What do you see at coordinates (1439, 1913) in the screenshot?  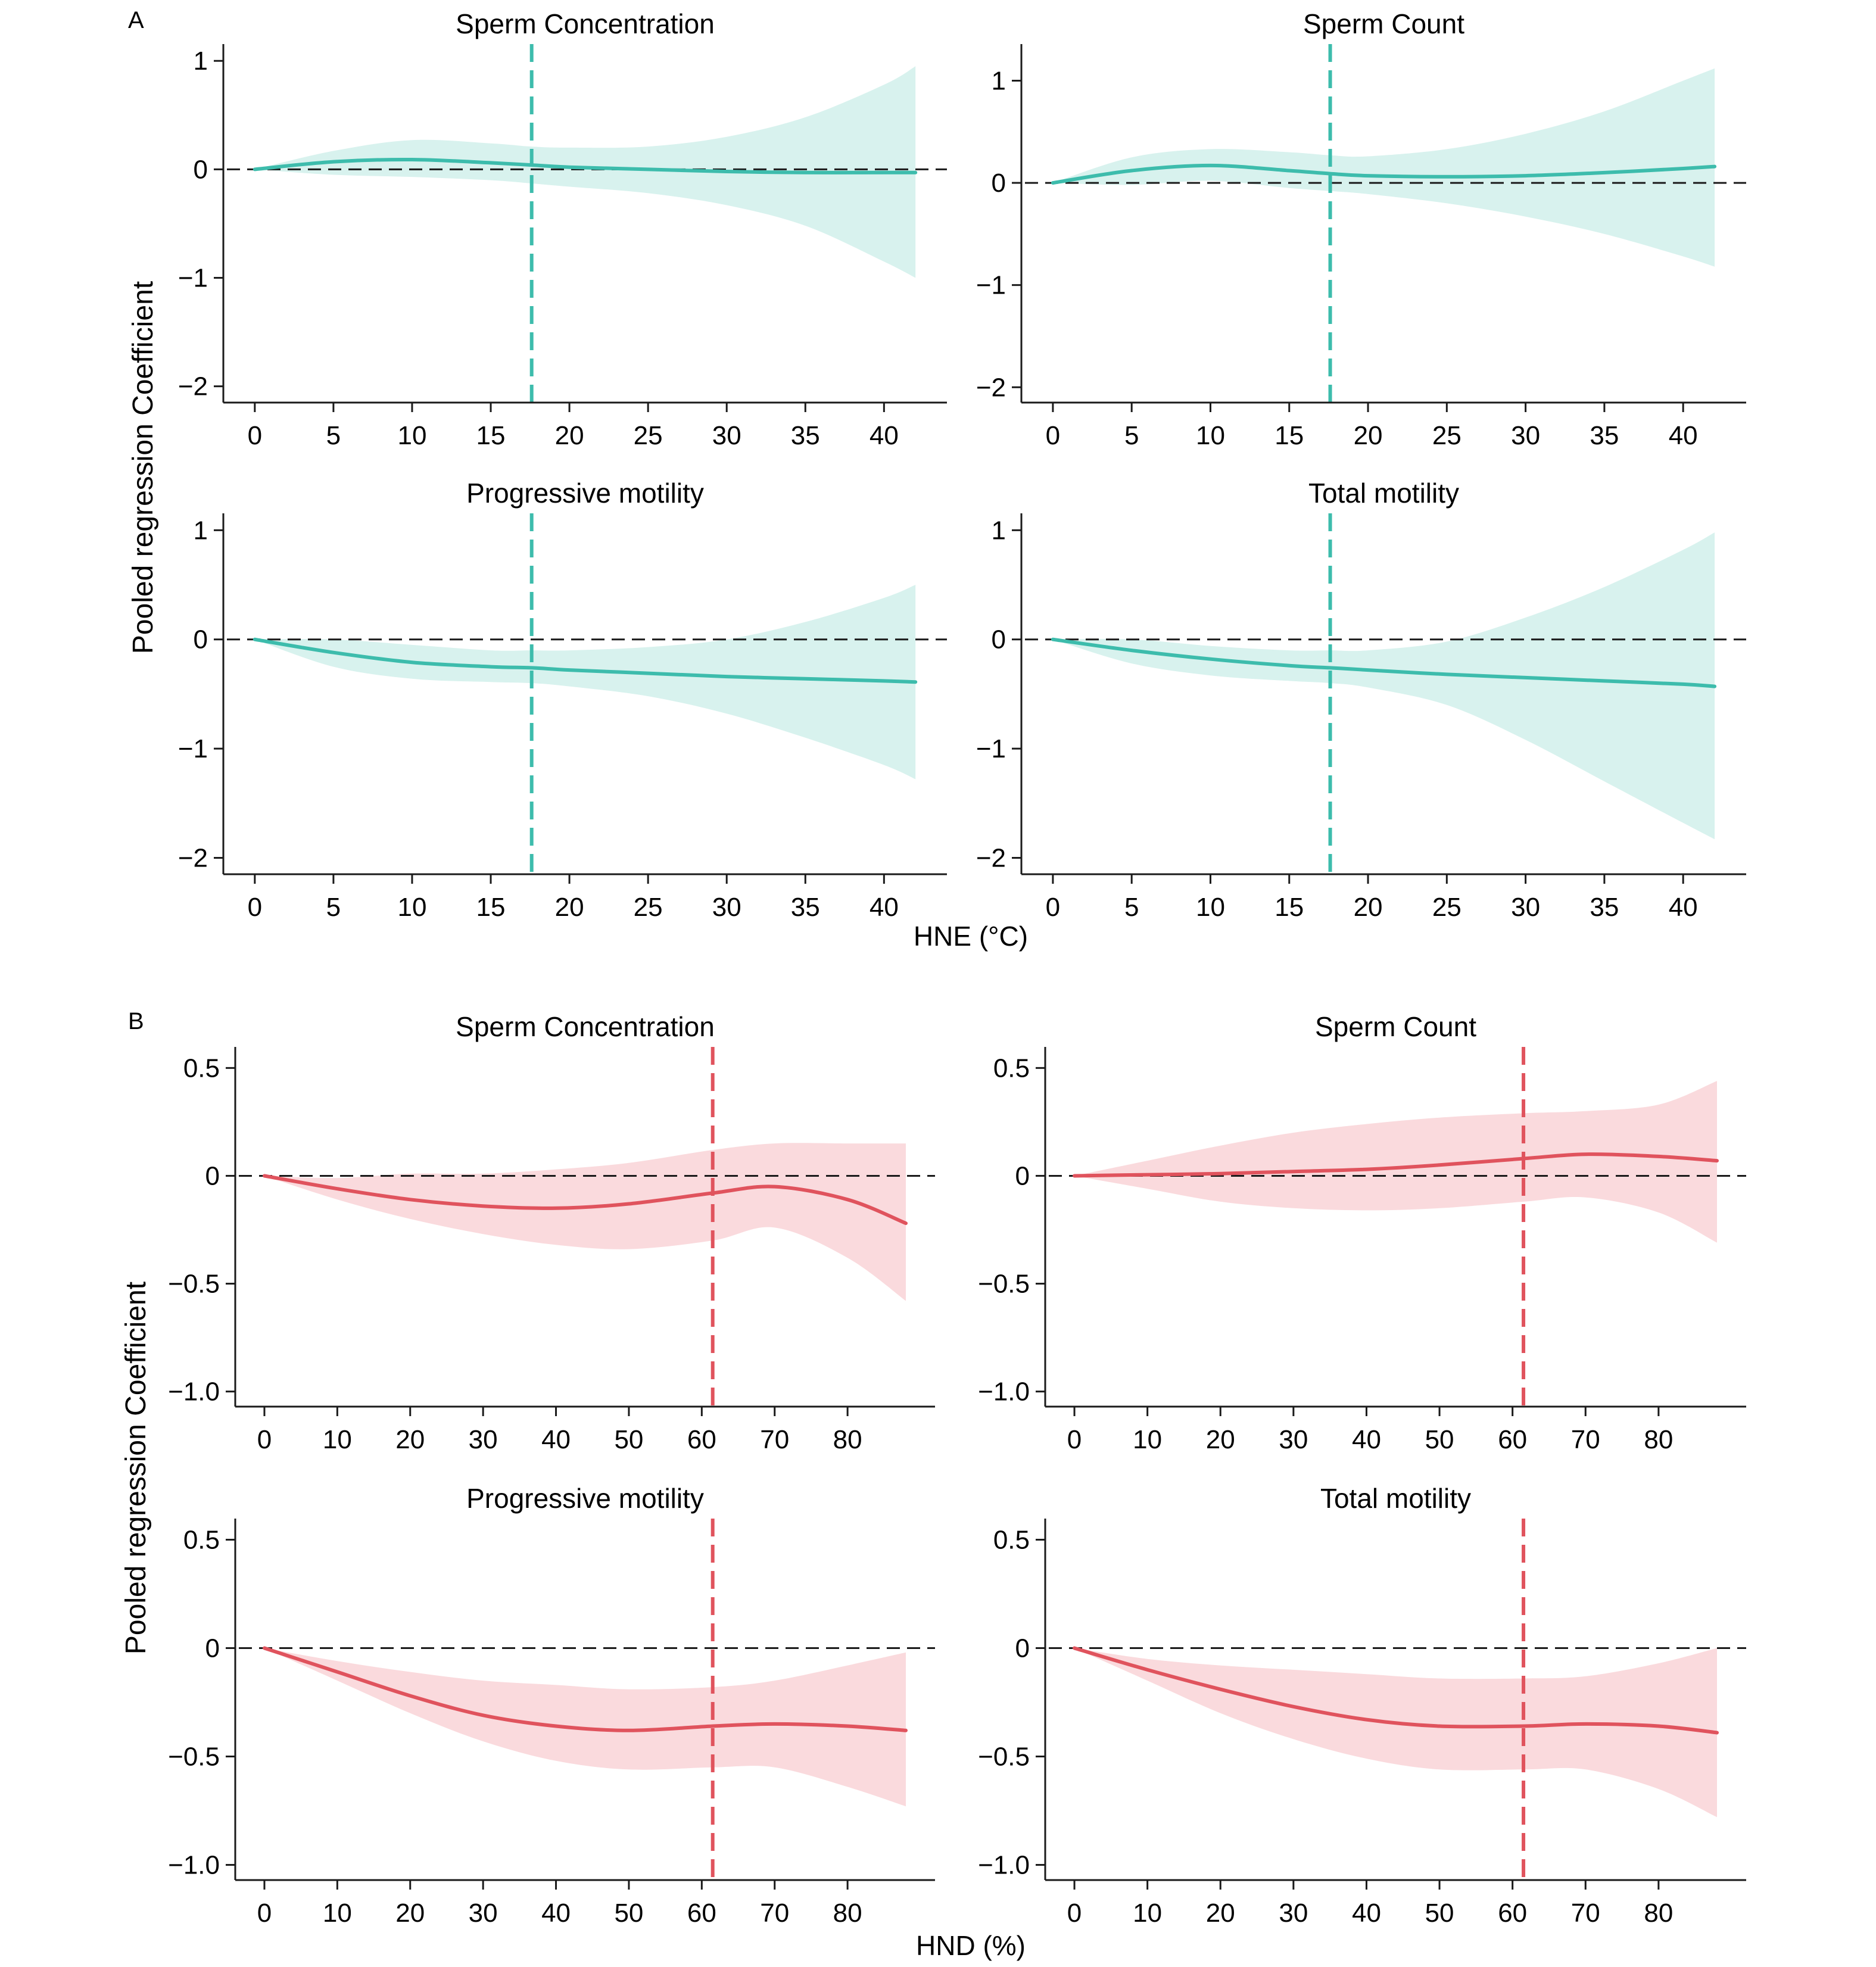 I see `panel-b-total-motility-x-tick-label-50: 50` at bounding box center [1439, 1913].